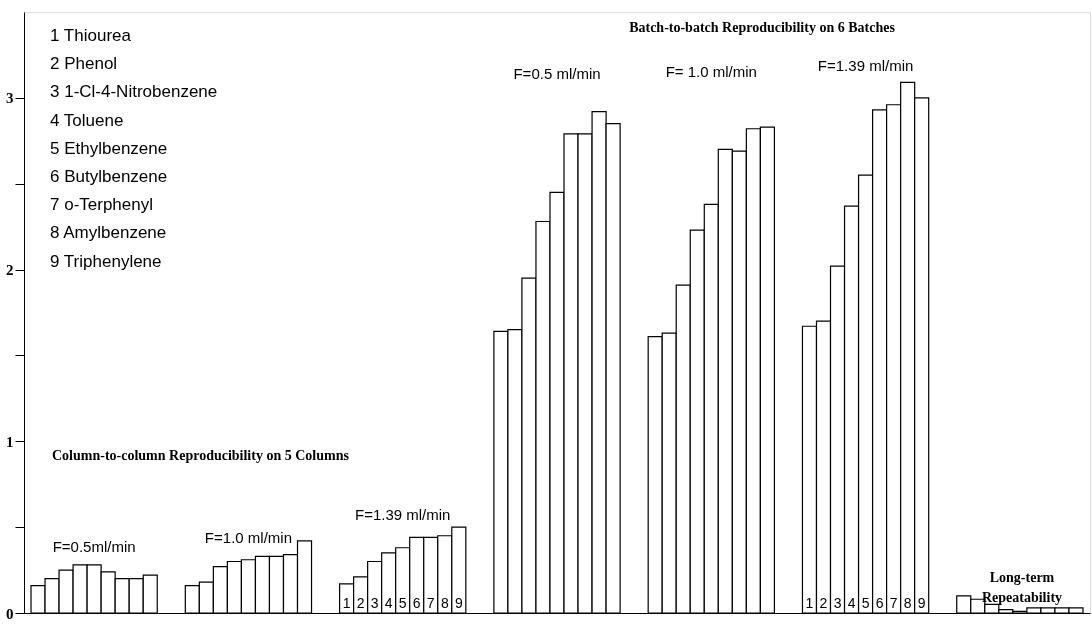  What do you see at coordinates (248, 537) in the screenshot?
I see `annotation: F=1.0 ml/min` at bounding box center [248, 537].